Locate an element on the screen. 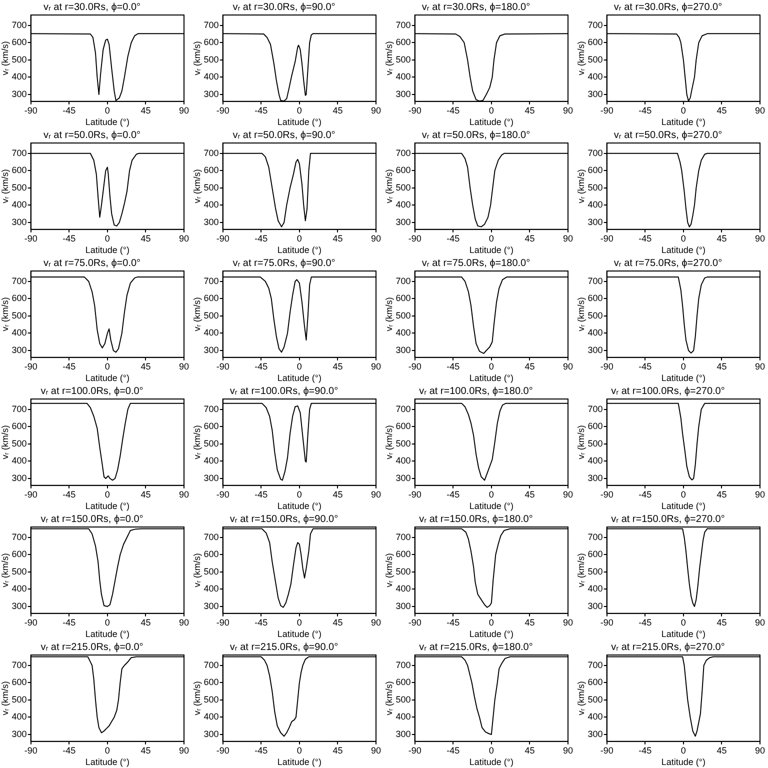 The width and height of the screenshot is (768, 768). chart-title: vᵣ at r=50.0Rs, ϕ=180.0° is located at coordinates (476, 135).